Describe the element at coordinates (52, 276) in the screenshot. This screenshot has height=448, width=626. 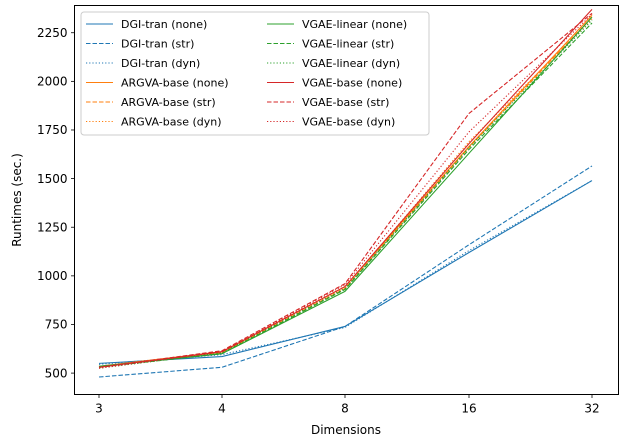
I see `y-tick-label: 1000` at that location.